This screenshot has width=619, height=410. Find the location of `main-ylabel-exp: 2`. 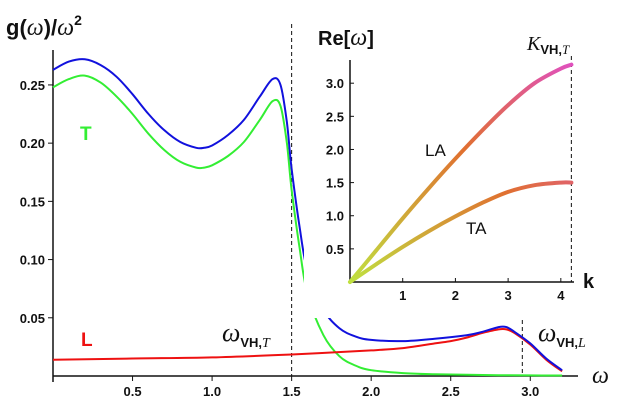

main-ylabel-exp: 2 is located at coordinates (78, 20).